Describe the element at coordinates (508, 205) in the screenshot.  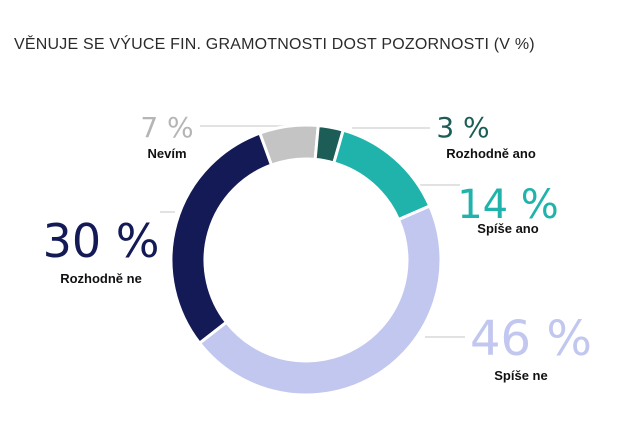
I see `value-label-spise-ano: 14 %` at that location.